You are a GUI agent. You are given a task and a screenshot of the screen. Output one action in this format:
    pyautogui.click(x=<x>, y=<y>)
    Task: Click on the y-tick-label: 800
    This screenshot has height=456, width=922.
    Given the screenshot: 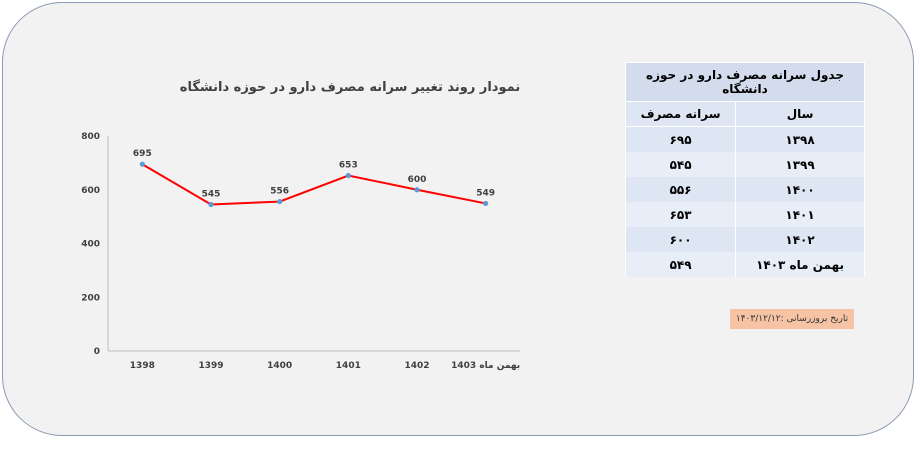 What is the action you would take?
    pyautogui.click(x=90, y=137)
    